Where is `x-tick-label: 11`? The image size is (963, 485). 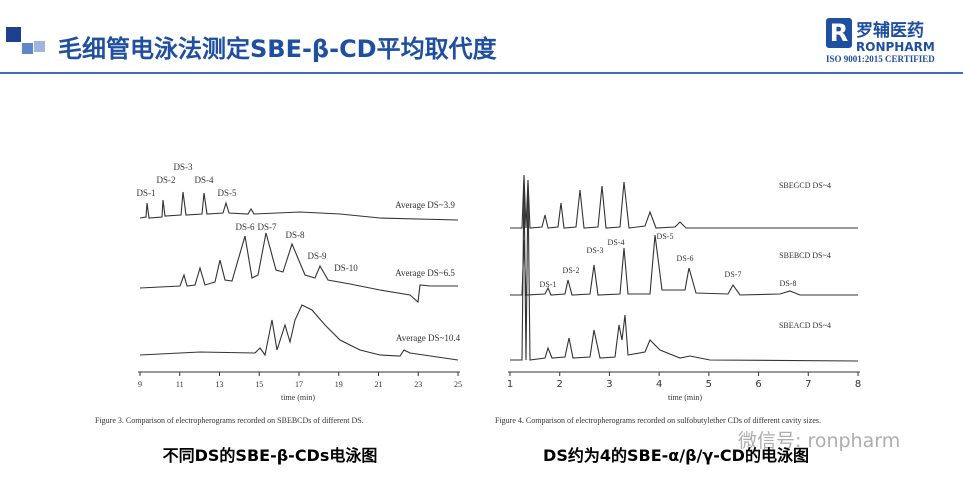 x-tick-label: 11 is located at coordinates (180, 384).